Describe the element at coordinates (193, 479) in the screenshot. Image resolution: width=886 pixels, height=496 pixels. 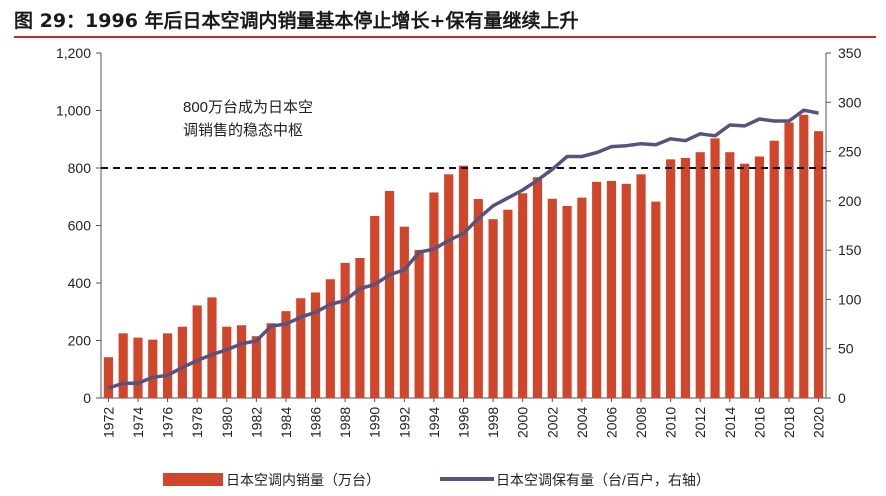
I see `legend-bar-swatch` at that location.